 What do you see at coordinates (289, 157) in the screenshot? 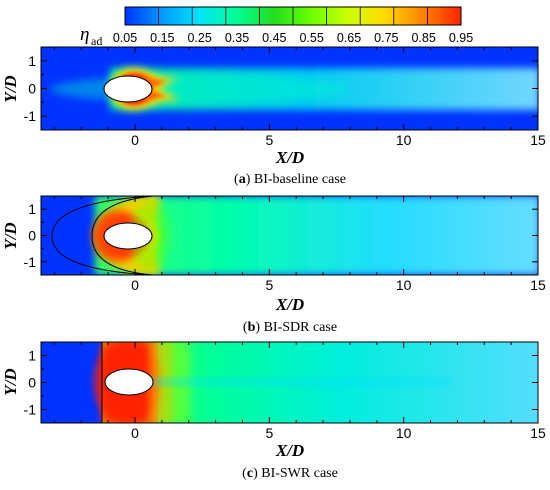
I see `panel-a-xlabel: X/D` at bounding box center [289, 157].